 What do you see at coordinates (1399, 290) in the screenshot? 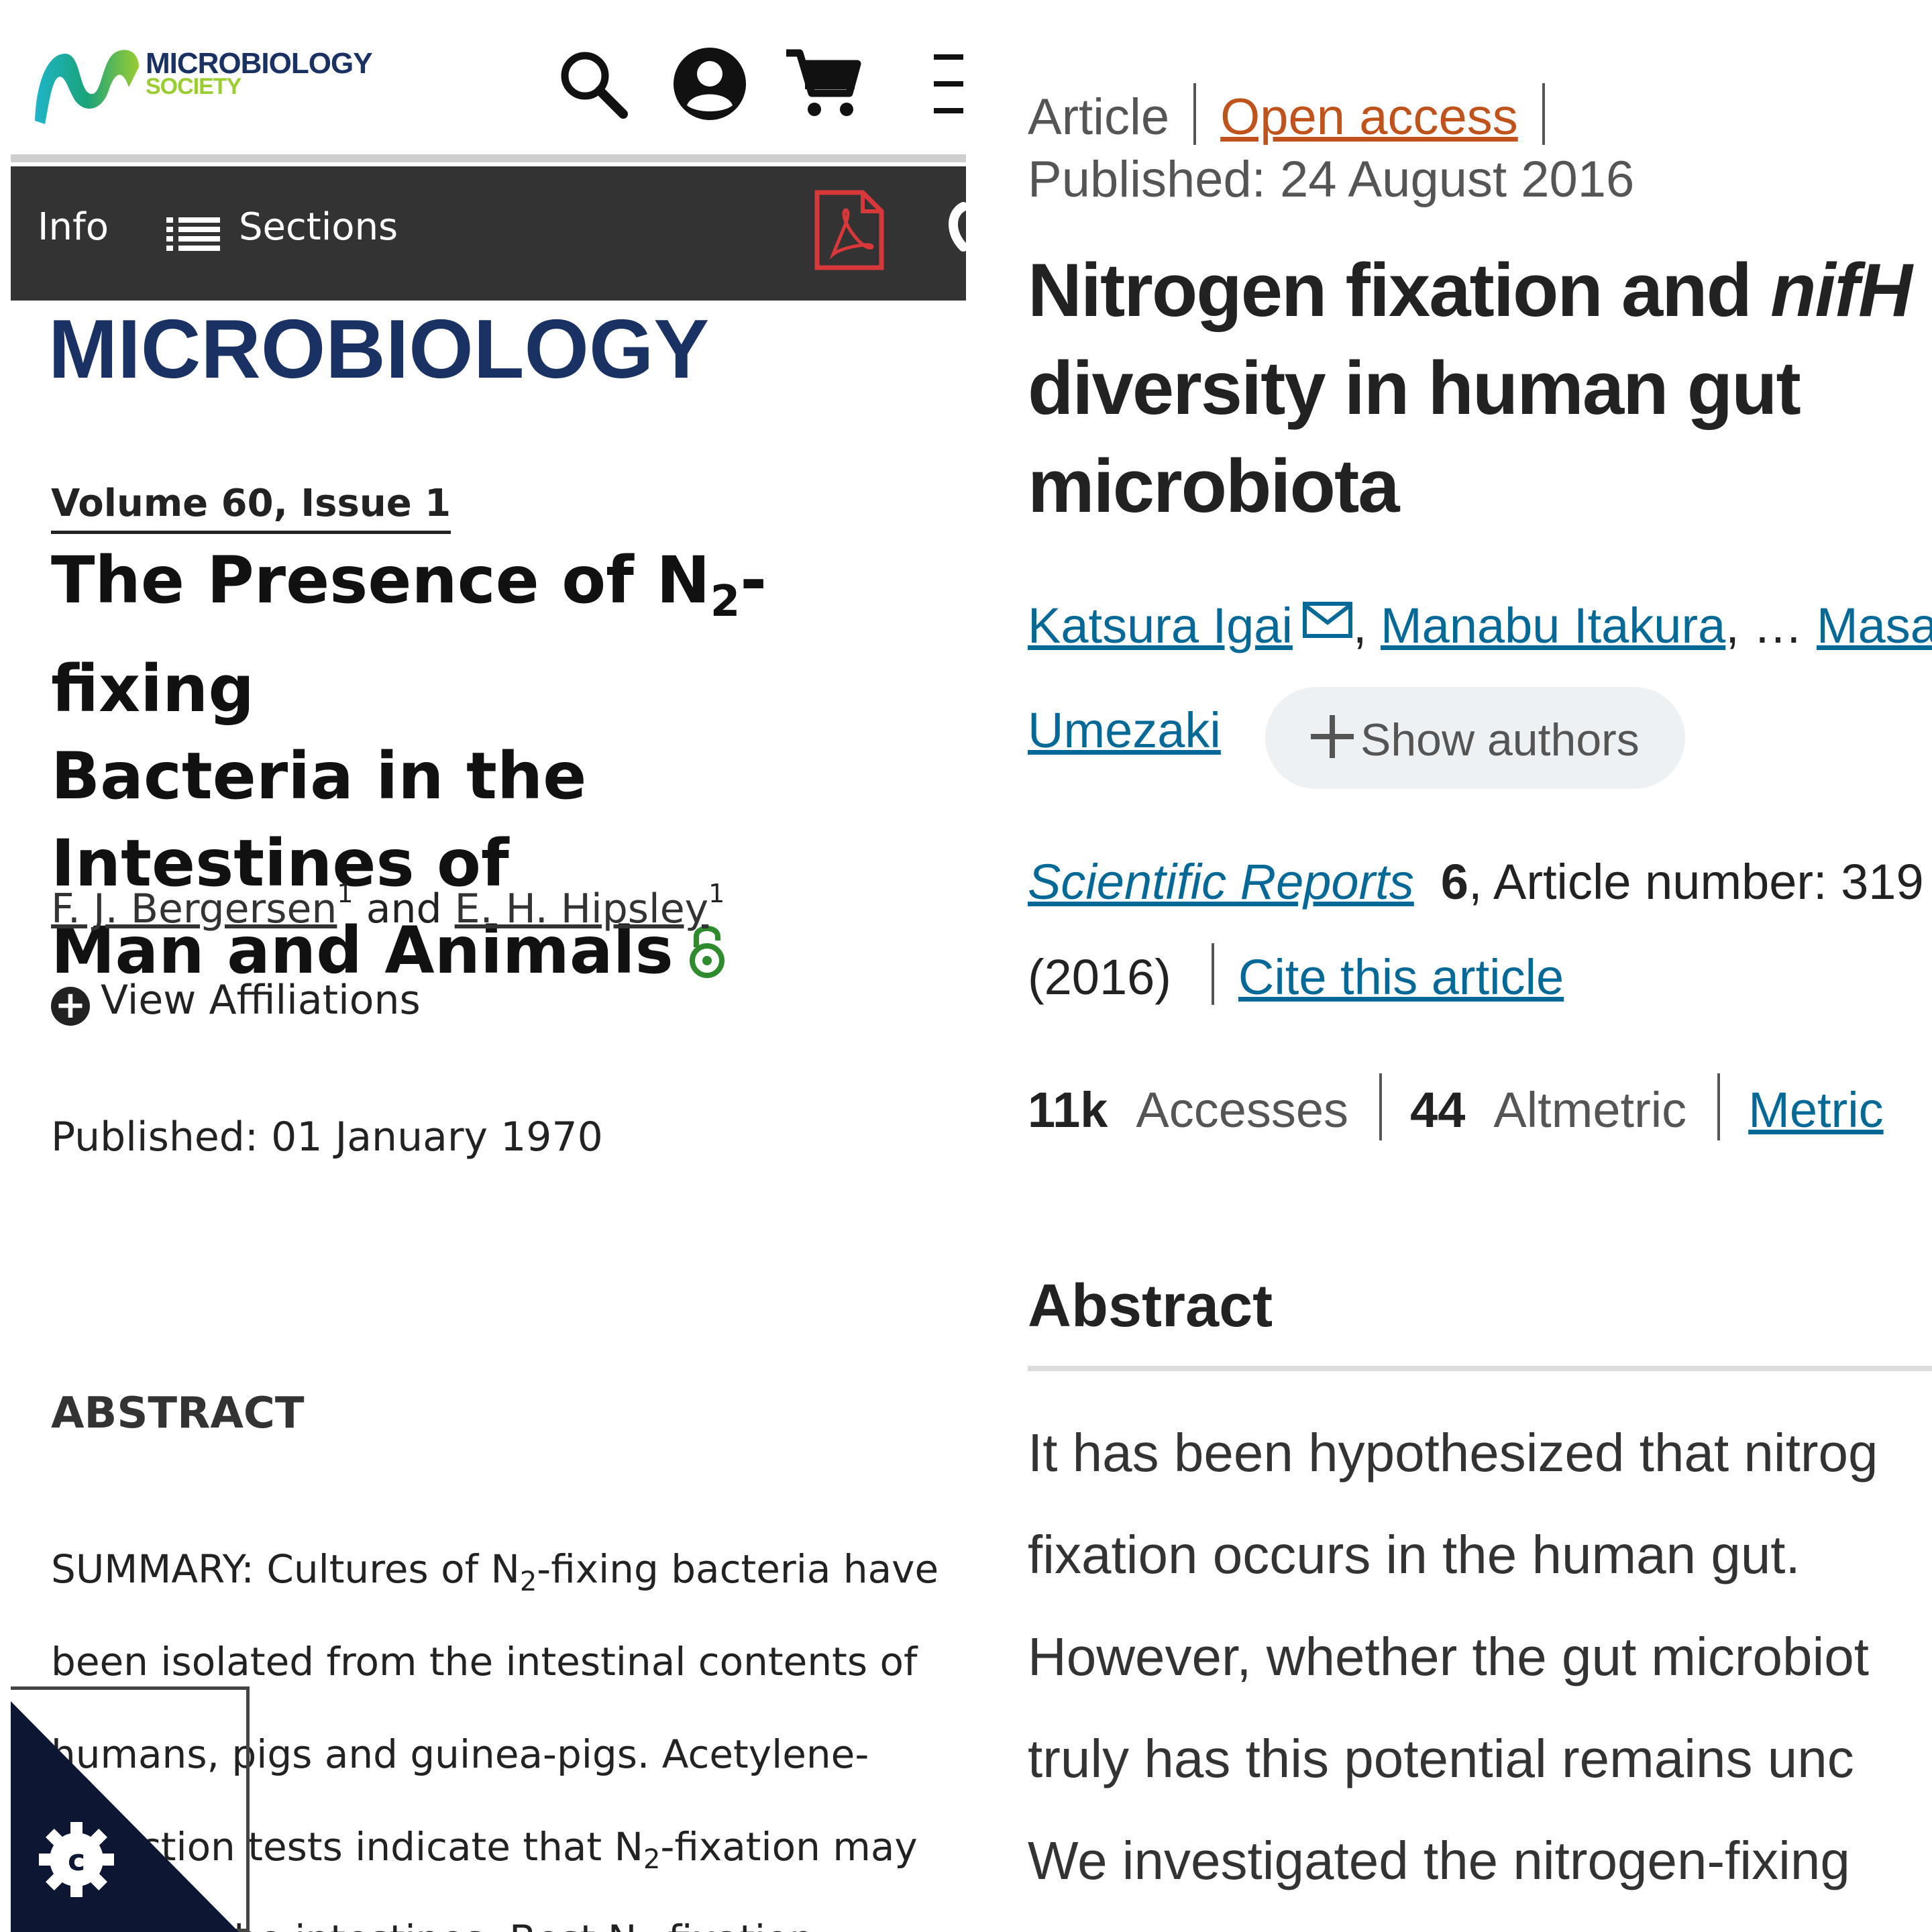
I see `title-text: Nitrogen fixation and` at bounding box center [1399, 290].